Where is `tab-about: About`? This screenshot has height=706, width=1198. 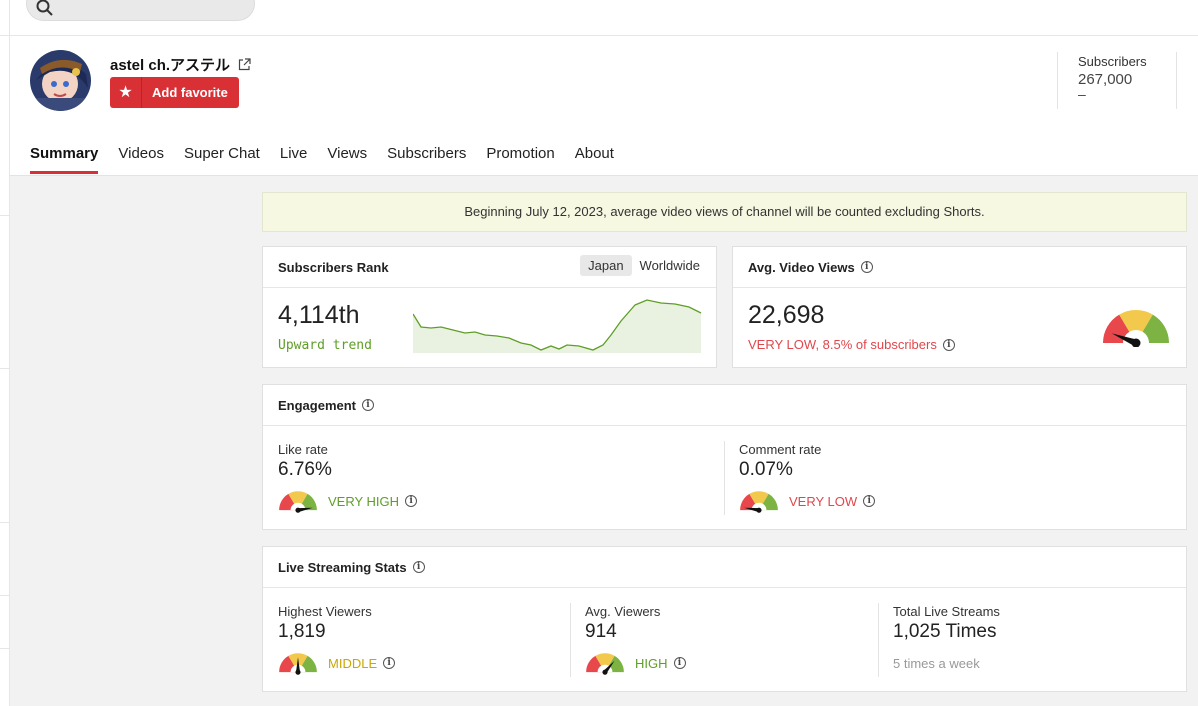
tab-about: About is located at coordinates (594, 153).